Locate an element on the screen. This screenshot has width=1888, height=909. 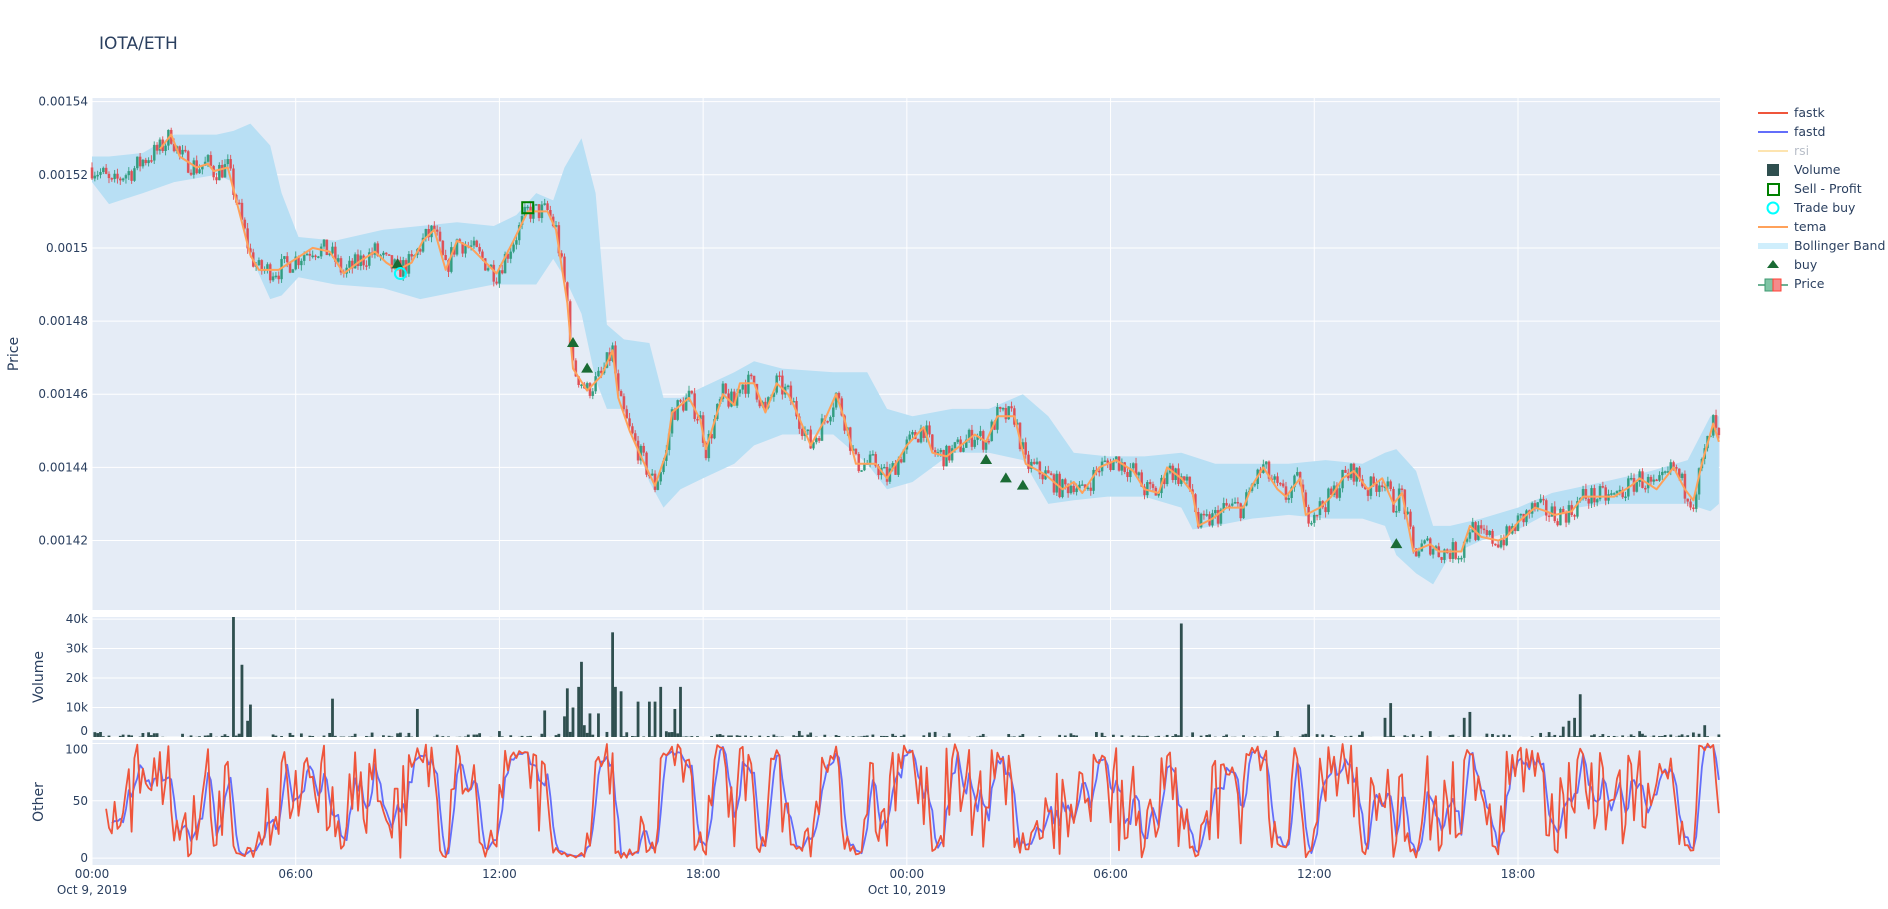
other-axis-title: Other is located at coordinates (39, 802).